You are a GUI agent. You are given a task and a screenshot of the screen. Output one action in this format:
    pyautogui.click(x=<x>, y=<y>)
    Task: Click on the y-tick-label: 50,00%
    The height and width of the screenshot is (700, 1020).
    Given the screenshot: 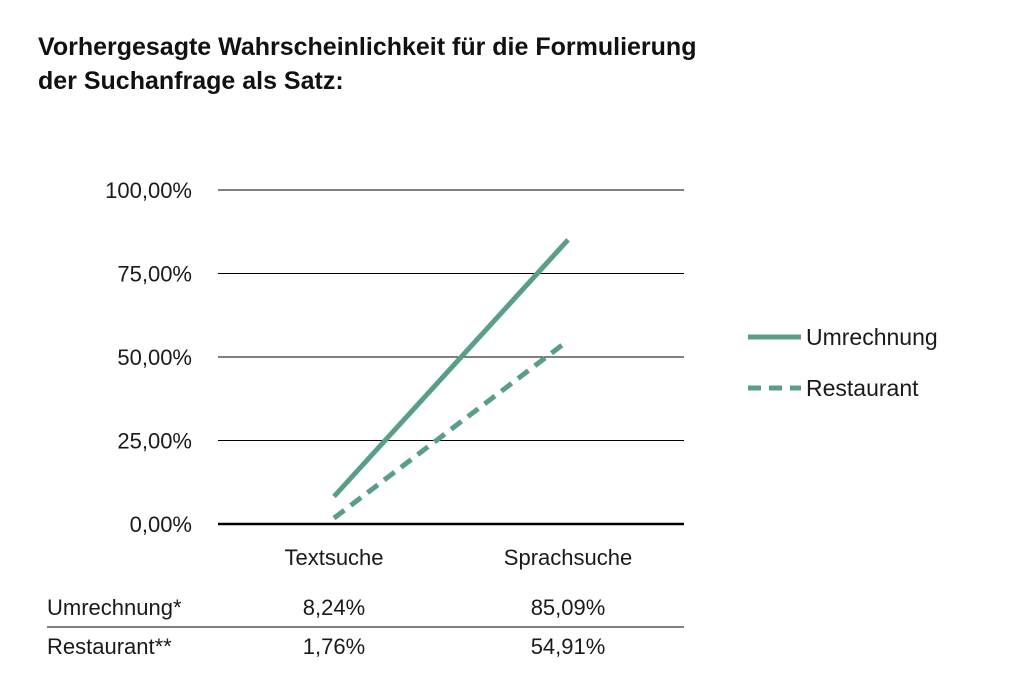 What is the action you would take?
    pyautogui.click(x=154, y=357)
    